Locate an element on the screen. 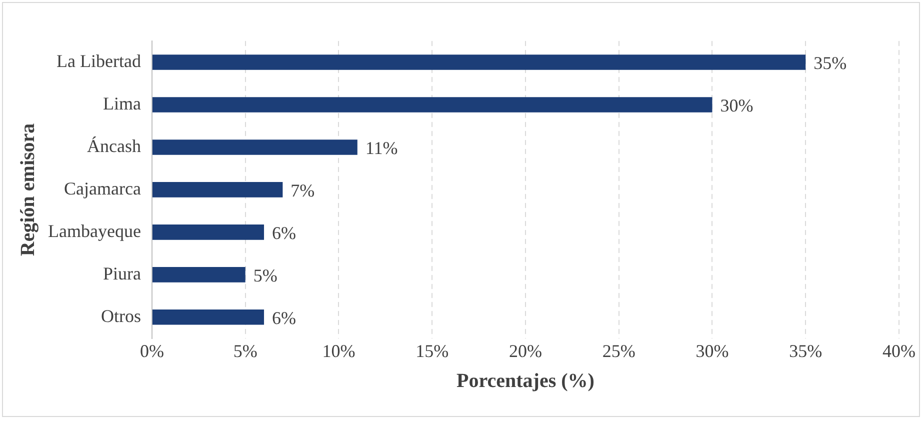 This screenshot has width=924, height=421. y-tick-label: Áncash is located at coordinates (113, 146).